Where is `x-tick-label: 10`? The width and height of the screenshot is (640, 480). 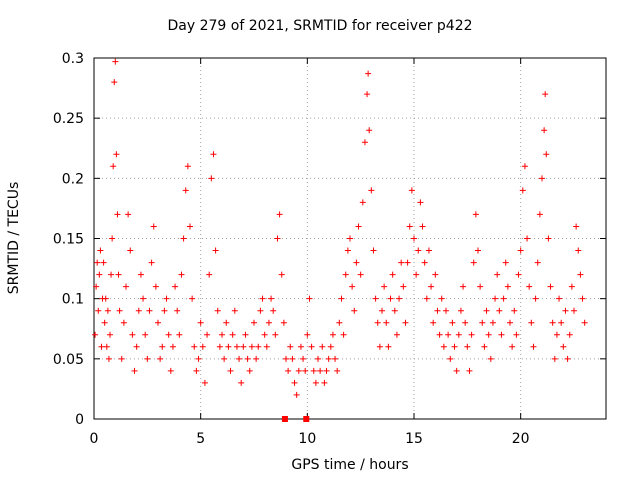 x-tick-label: 10 is located at coordinates (307, 439).